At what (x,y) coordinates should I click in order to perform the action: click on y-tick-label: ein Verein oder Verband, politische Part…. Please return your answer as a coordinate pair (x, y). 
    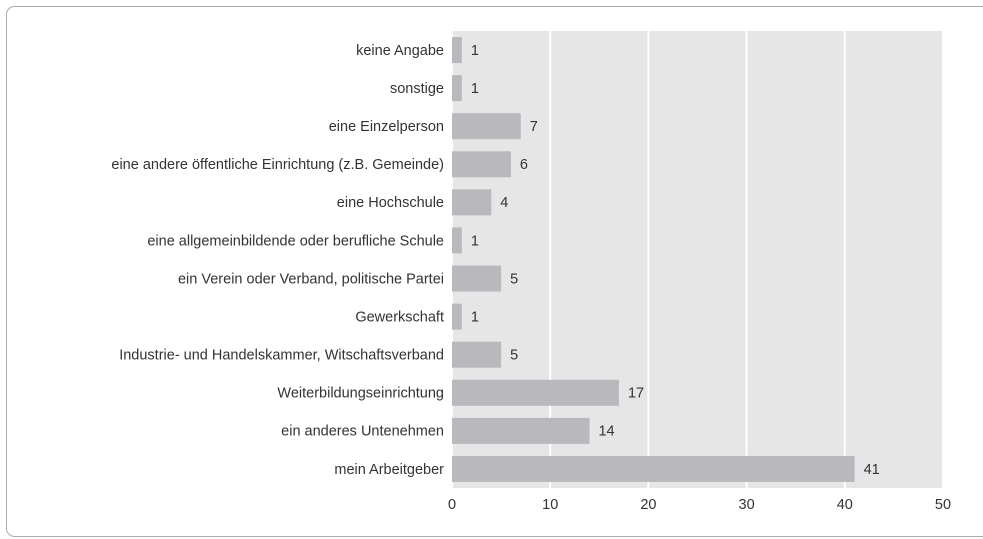
    Looking at the image, I should click on (311, 279).